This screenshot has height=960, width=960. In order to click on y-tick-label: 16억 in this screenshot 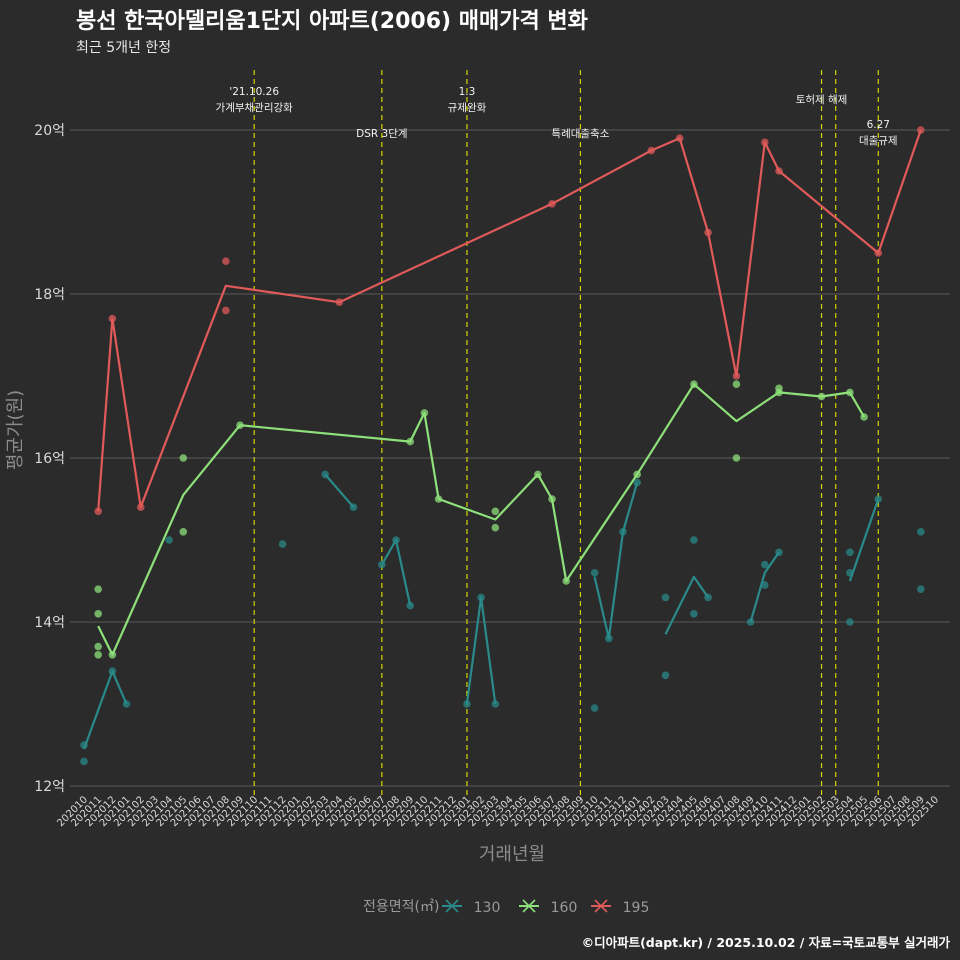, I will do `click(49, 459)`.